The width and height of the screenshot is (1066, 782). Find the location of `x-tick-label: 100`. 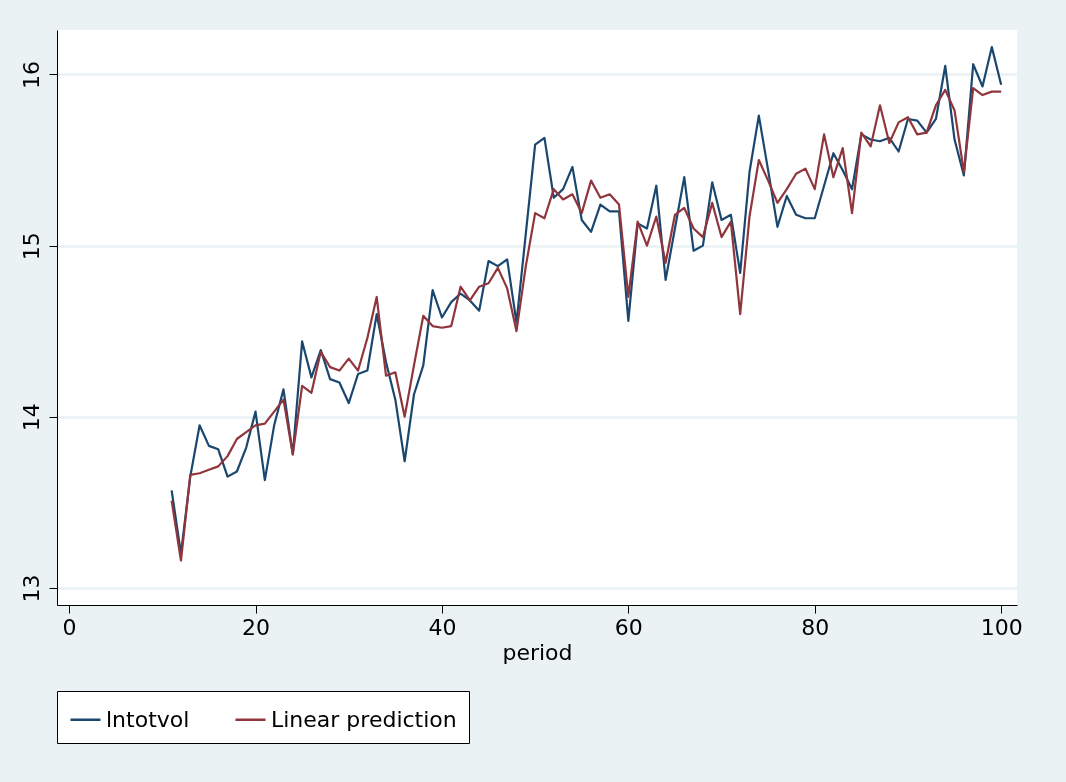

x-tick-label: 100 is located at coordinates (1001, 627).